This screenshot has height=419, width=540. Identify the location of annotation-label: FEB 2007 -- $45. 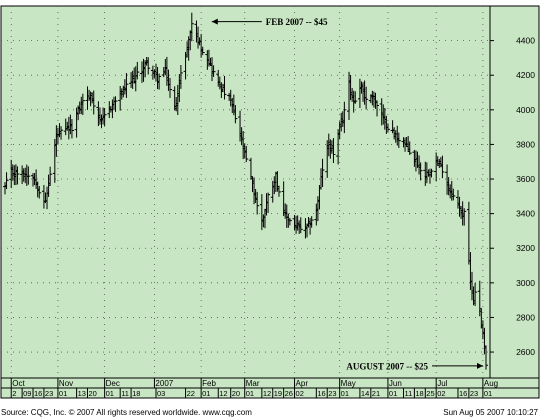
(297, 22).